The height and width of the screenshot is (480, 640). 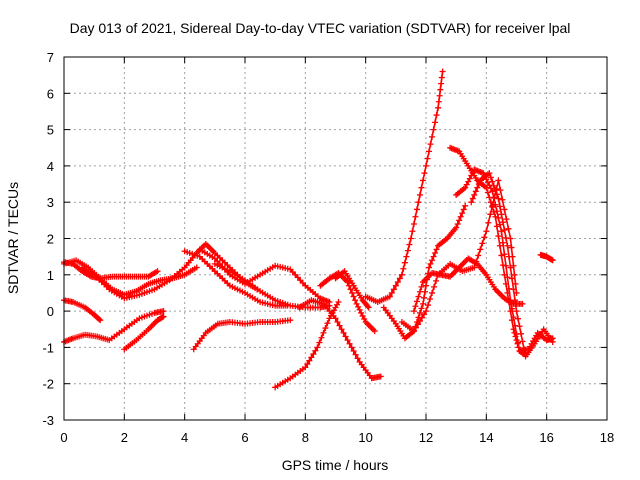 I want to click on x-tick-label: 12, so click(x=426, y=437).